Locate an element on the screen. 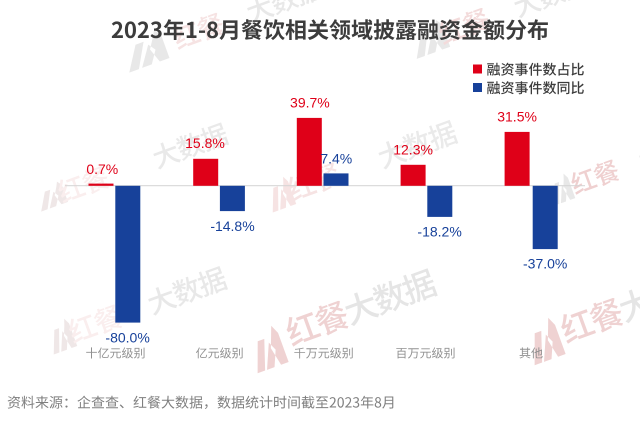 This screenshot has height=422, width=640. svg-text: -14.8% is located at coordinates (232, 226).